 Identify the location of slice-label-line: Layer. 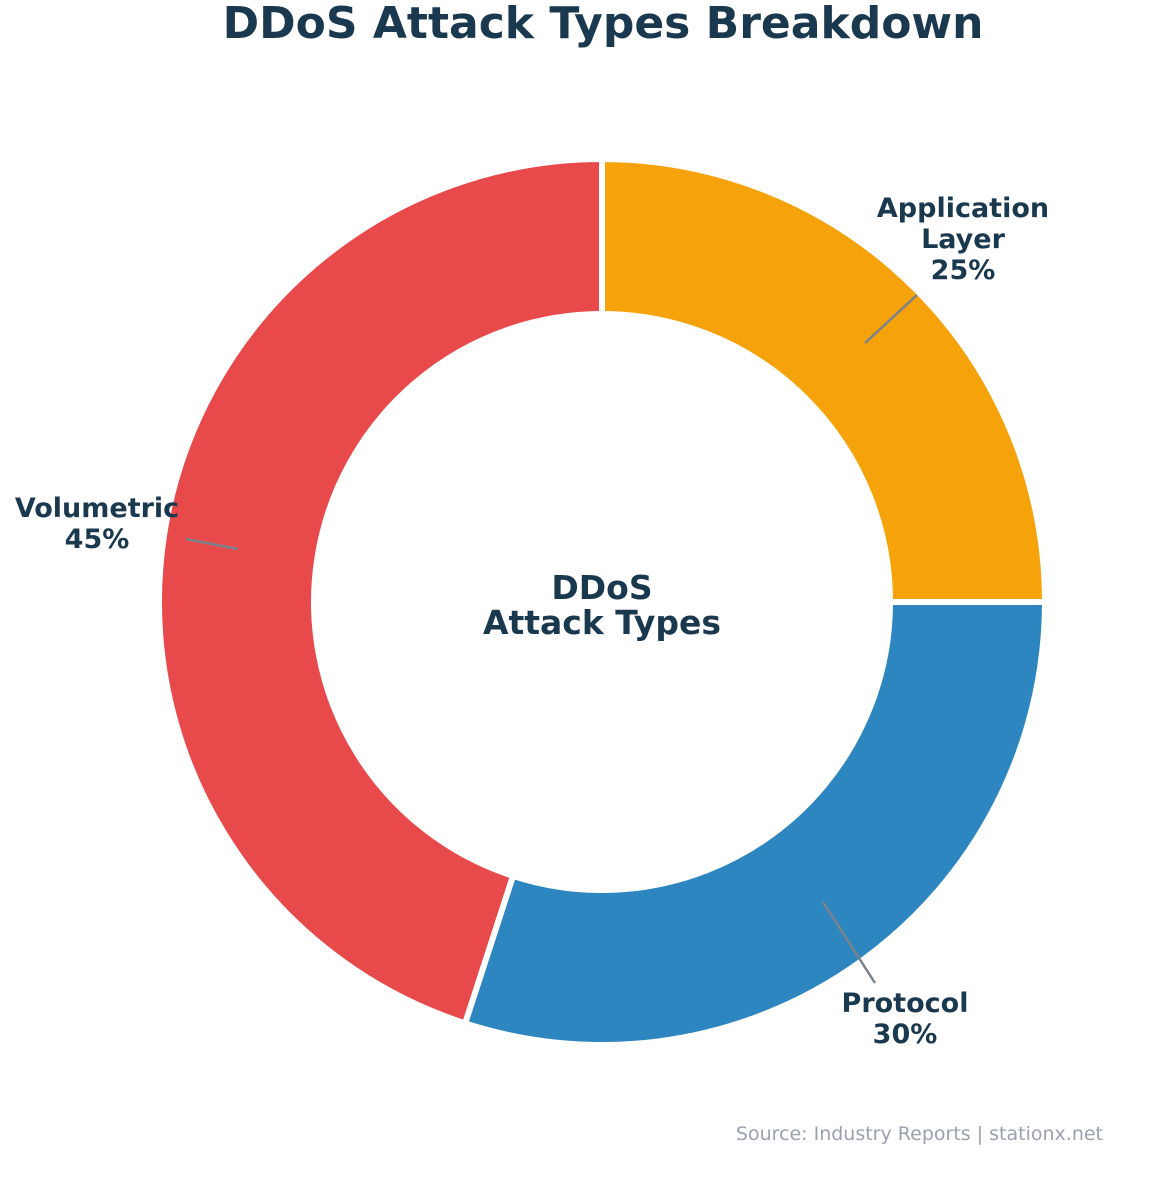
(963, 239).